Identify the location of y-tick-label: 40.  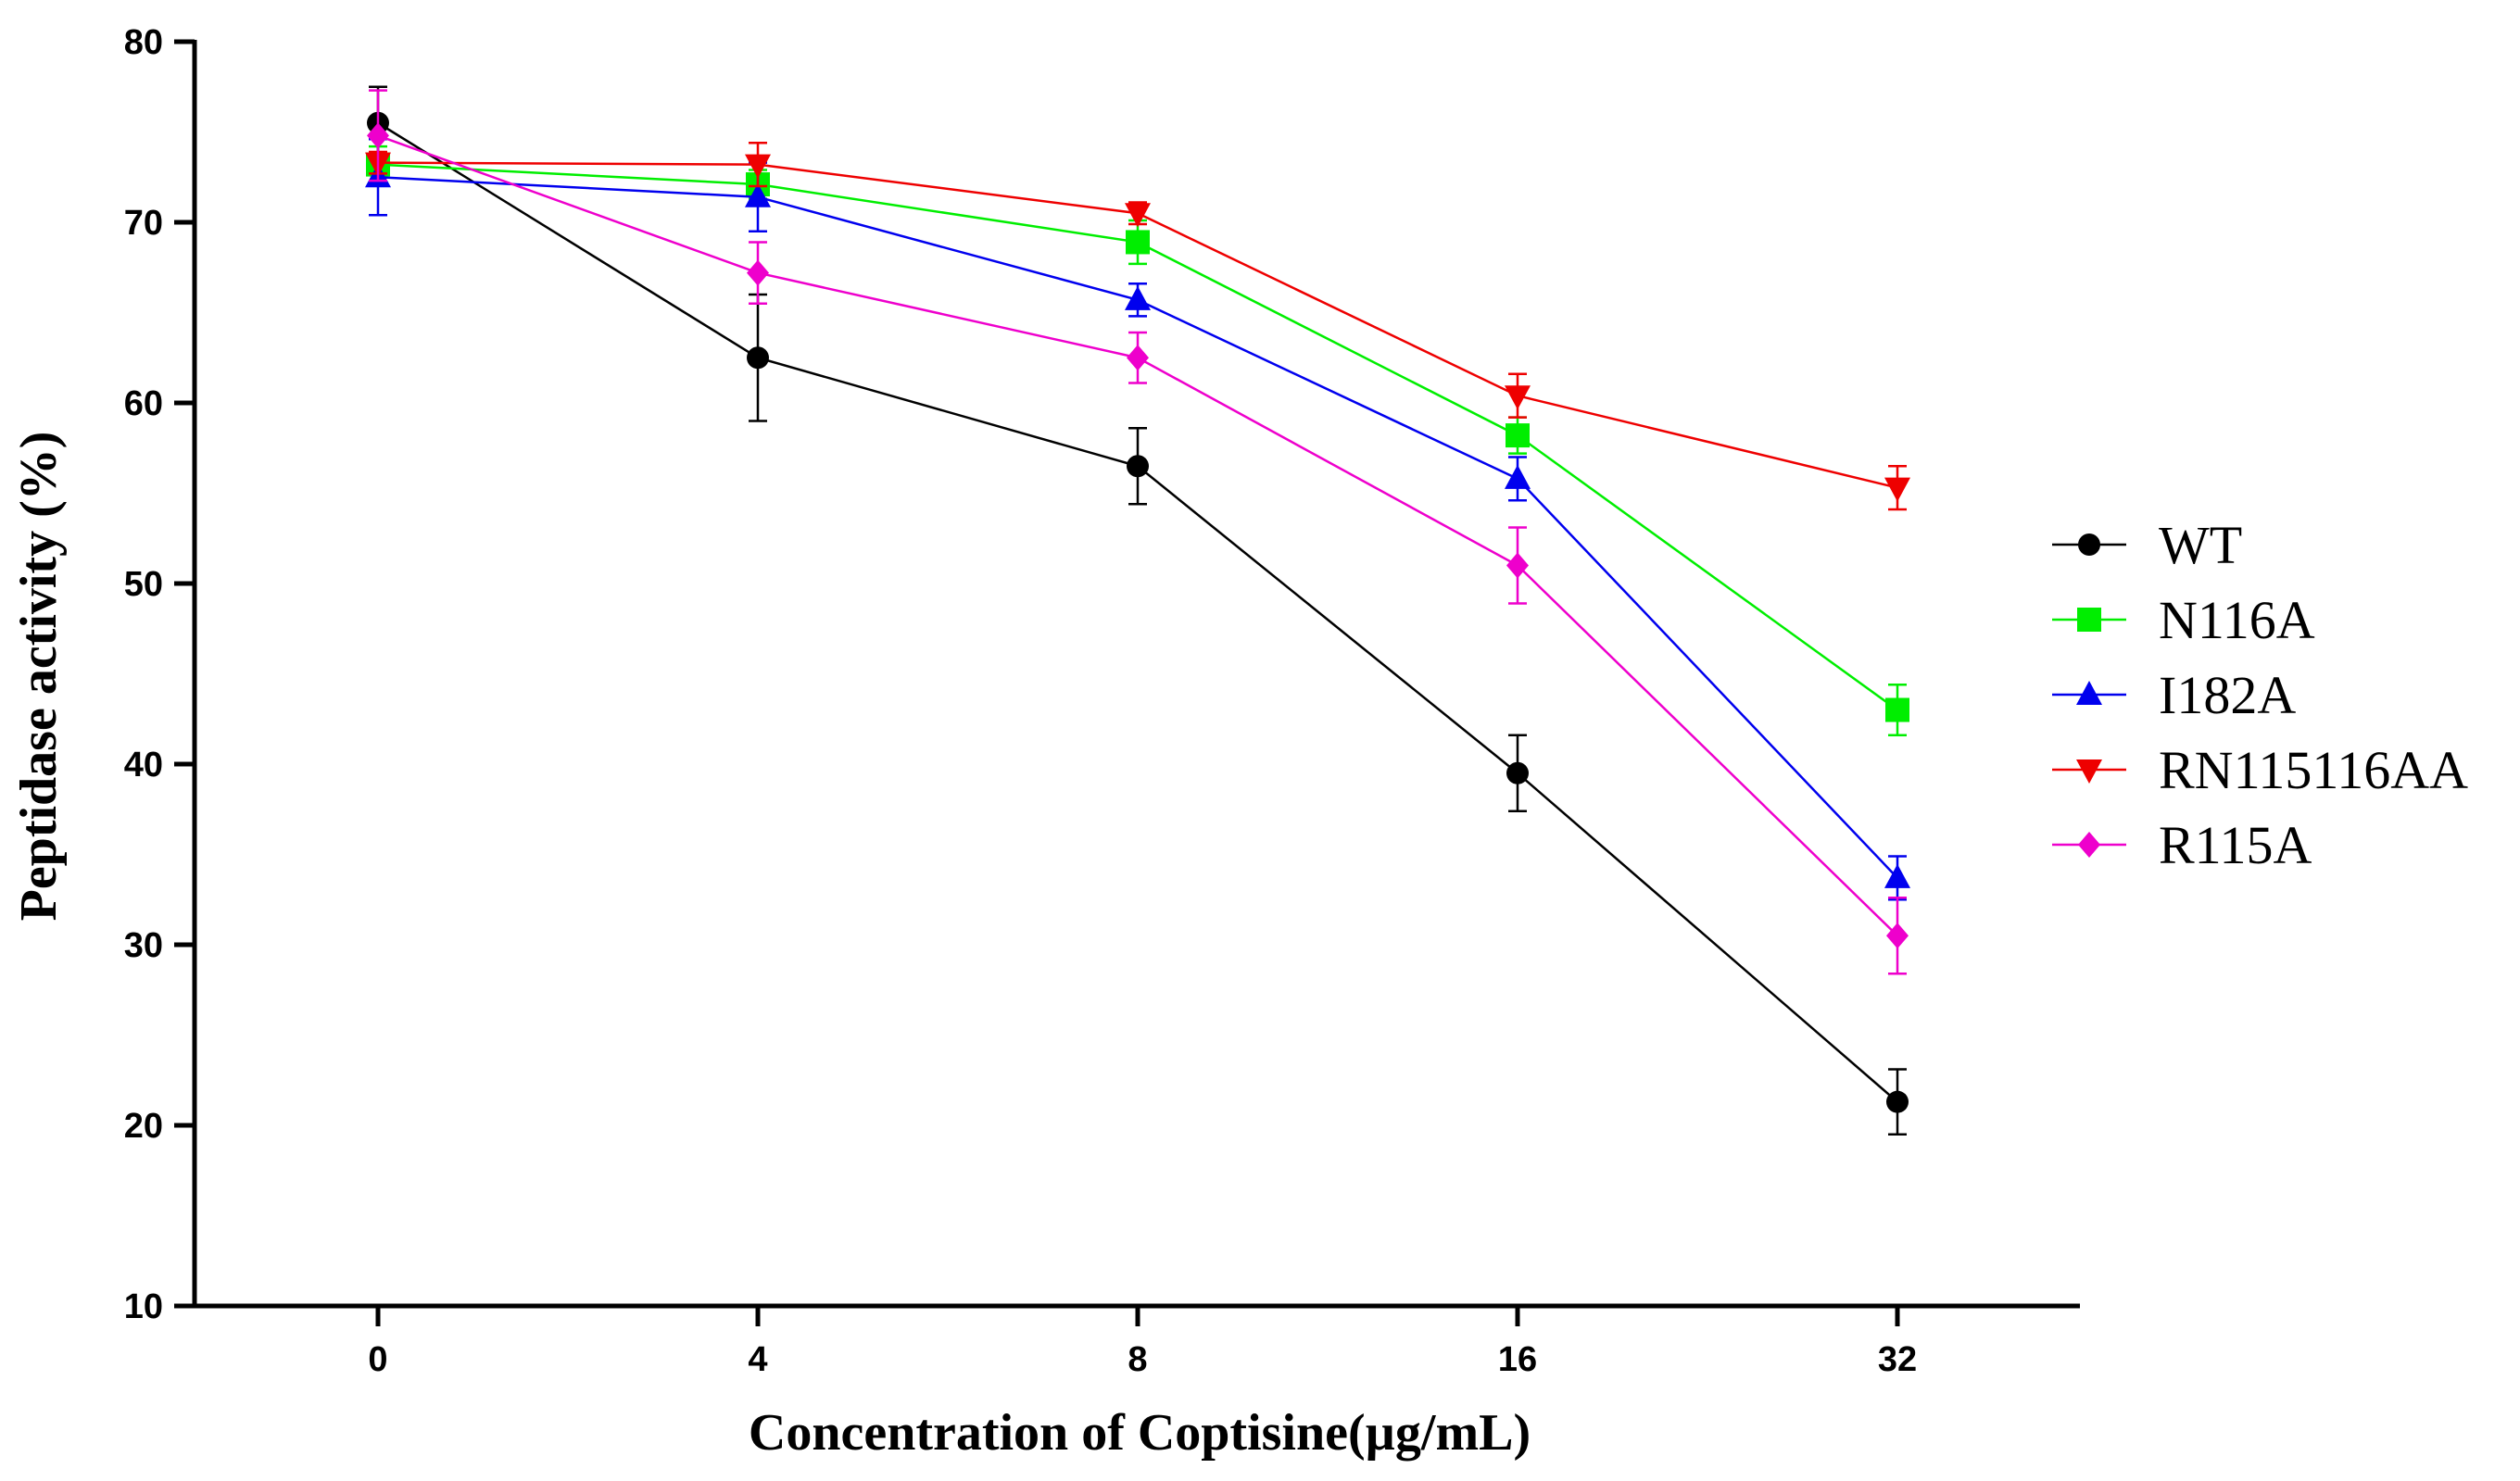
(143, 765).